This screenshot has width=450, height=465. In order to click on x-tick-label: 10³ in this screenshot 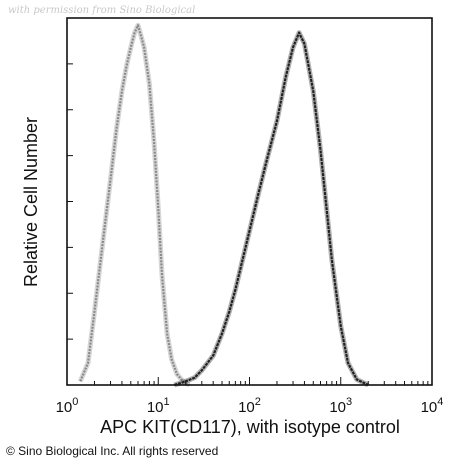, I will do `click(340, 406)`.